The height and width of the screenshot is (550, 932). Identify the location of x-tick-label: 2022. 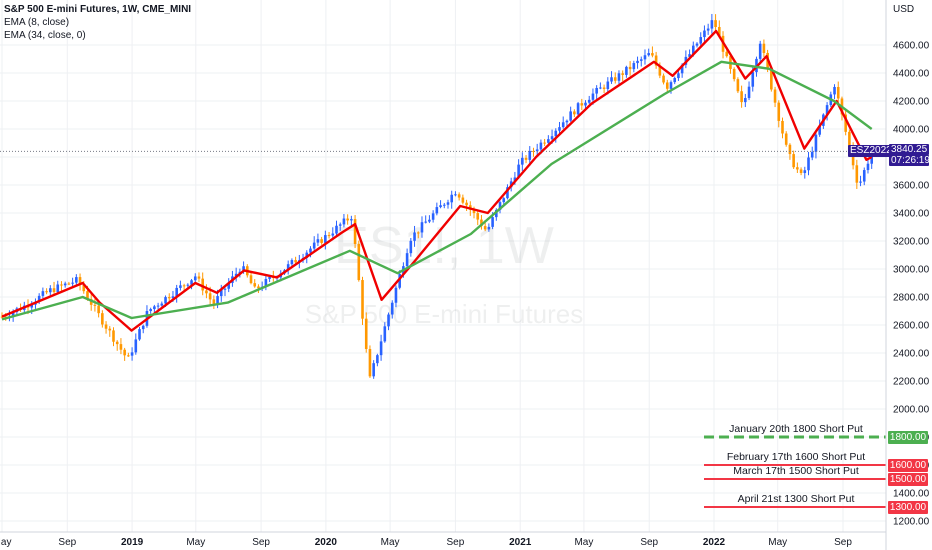
(714, 542).